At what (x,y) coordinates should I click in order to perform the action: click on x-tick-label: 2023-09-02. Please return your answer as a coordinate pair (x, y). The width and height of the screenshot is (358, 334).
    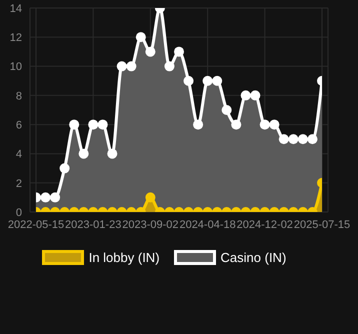
    Looking at the image, I should click on (150, 224).